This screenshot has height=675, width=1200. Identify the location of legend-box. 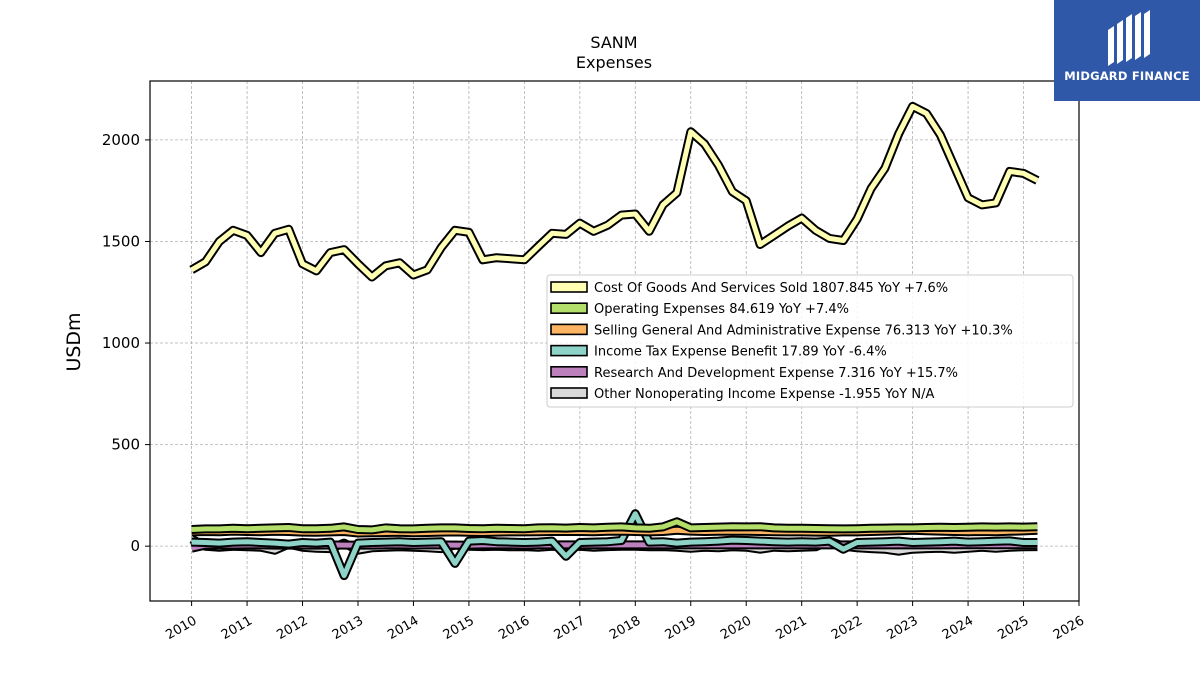
(810, 341).